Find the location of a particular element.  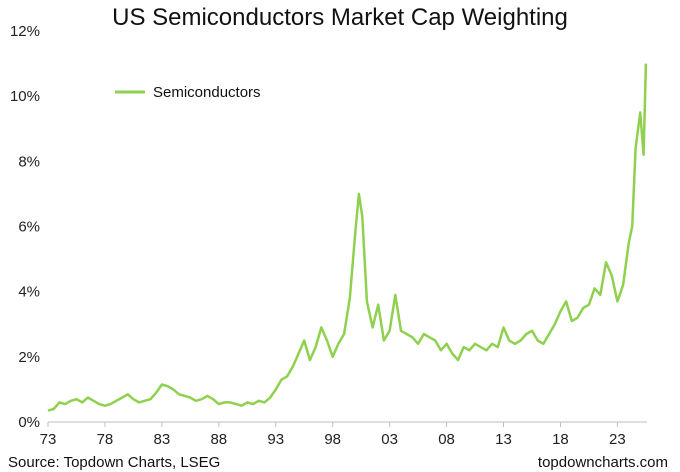

x-tick-label: 98 is located at coordinates (332, 439).